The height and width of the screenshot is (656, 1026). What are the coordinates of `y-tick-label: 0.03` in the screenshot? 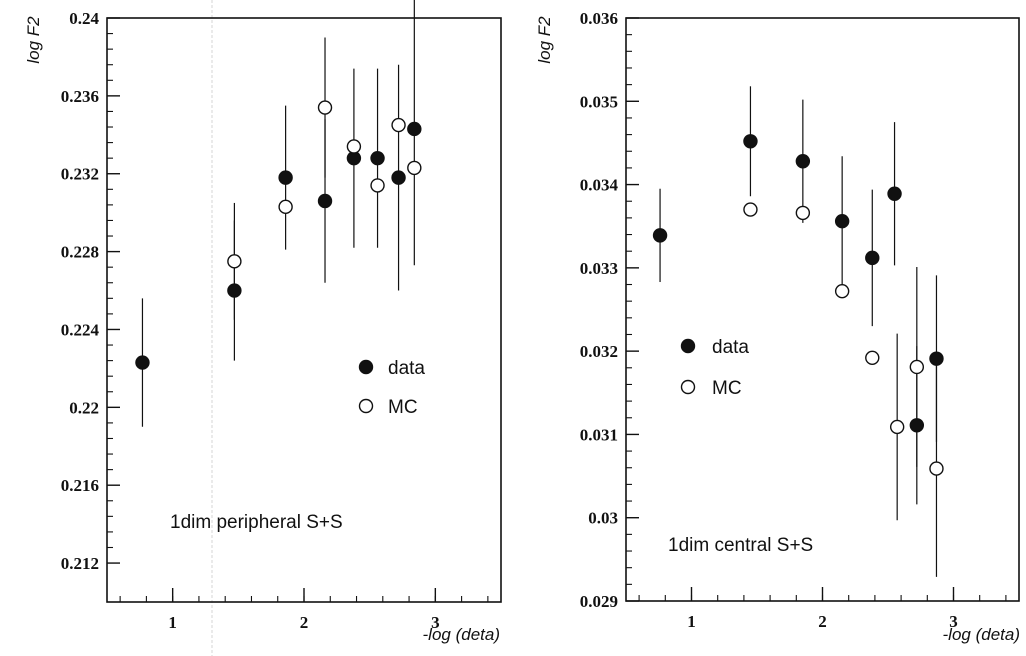 It's located at (603, 518).